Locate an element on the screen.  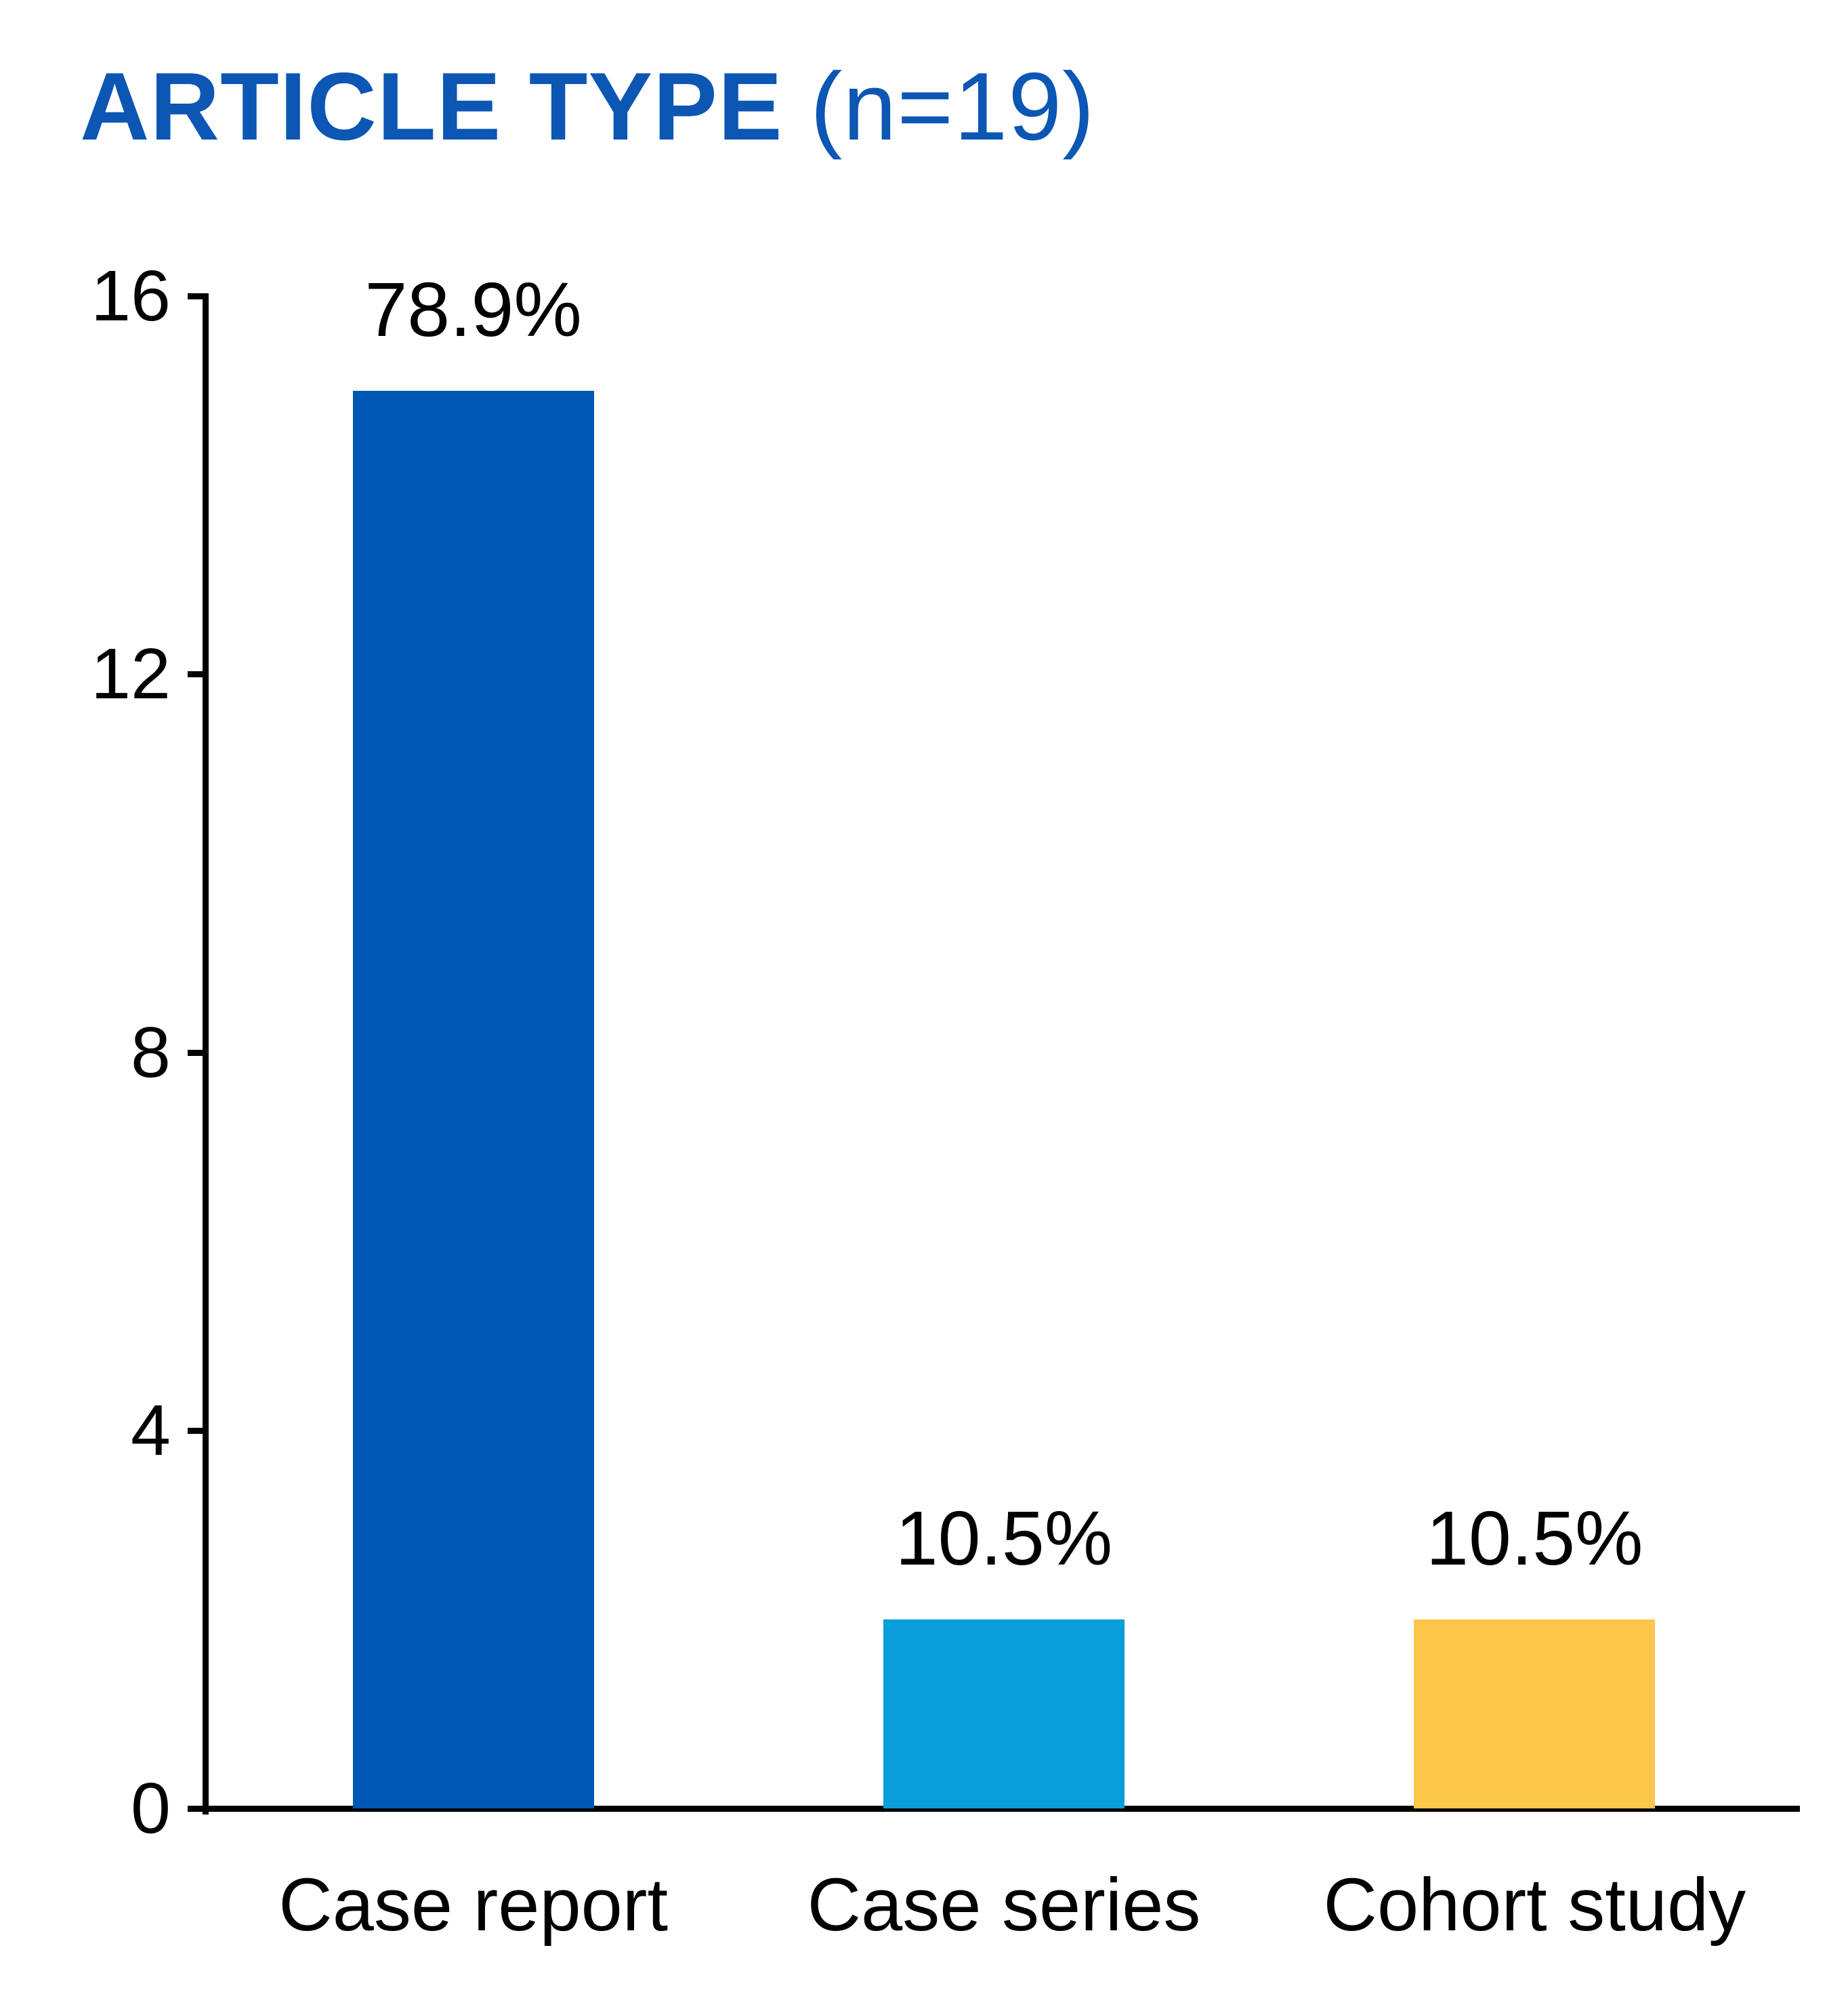
chart-title-sample-size: (n=19) is located at coordinates (952, 107).